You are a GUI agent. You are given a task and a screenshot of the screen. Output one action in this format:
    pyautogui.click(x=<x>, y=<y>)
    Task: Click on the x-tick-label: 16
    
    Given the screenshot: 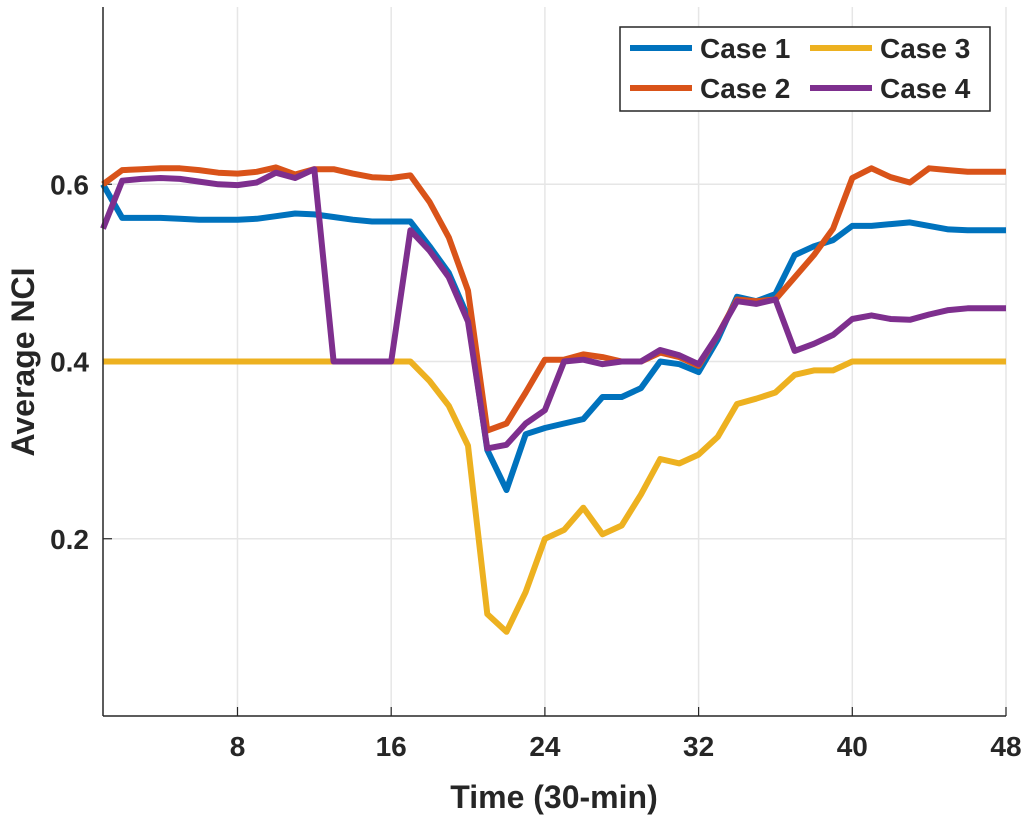 What is the action you would take?
    pyautogui.click(x=391, y=746)
    